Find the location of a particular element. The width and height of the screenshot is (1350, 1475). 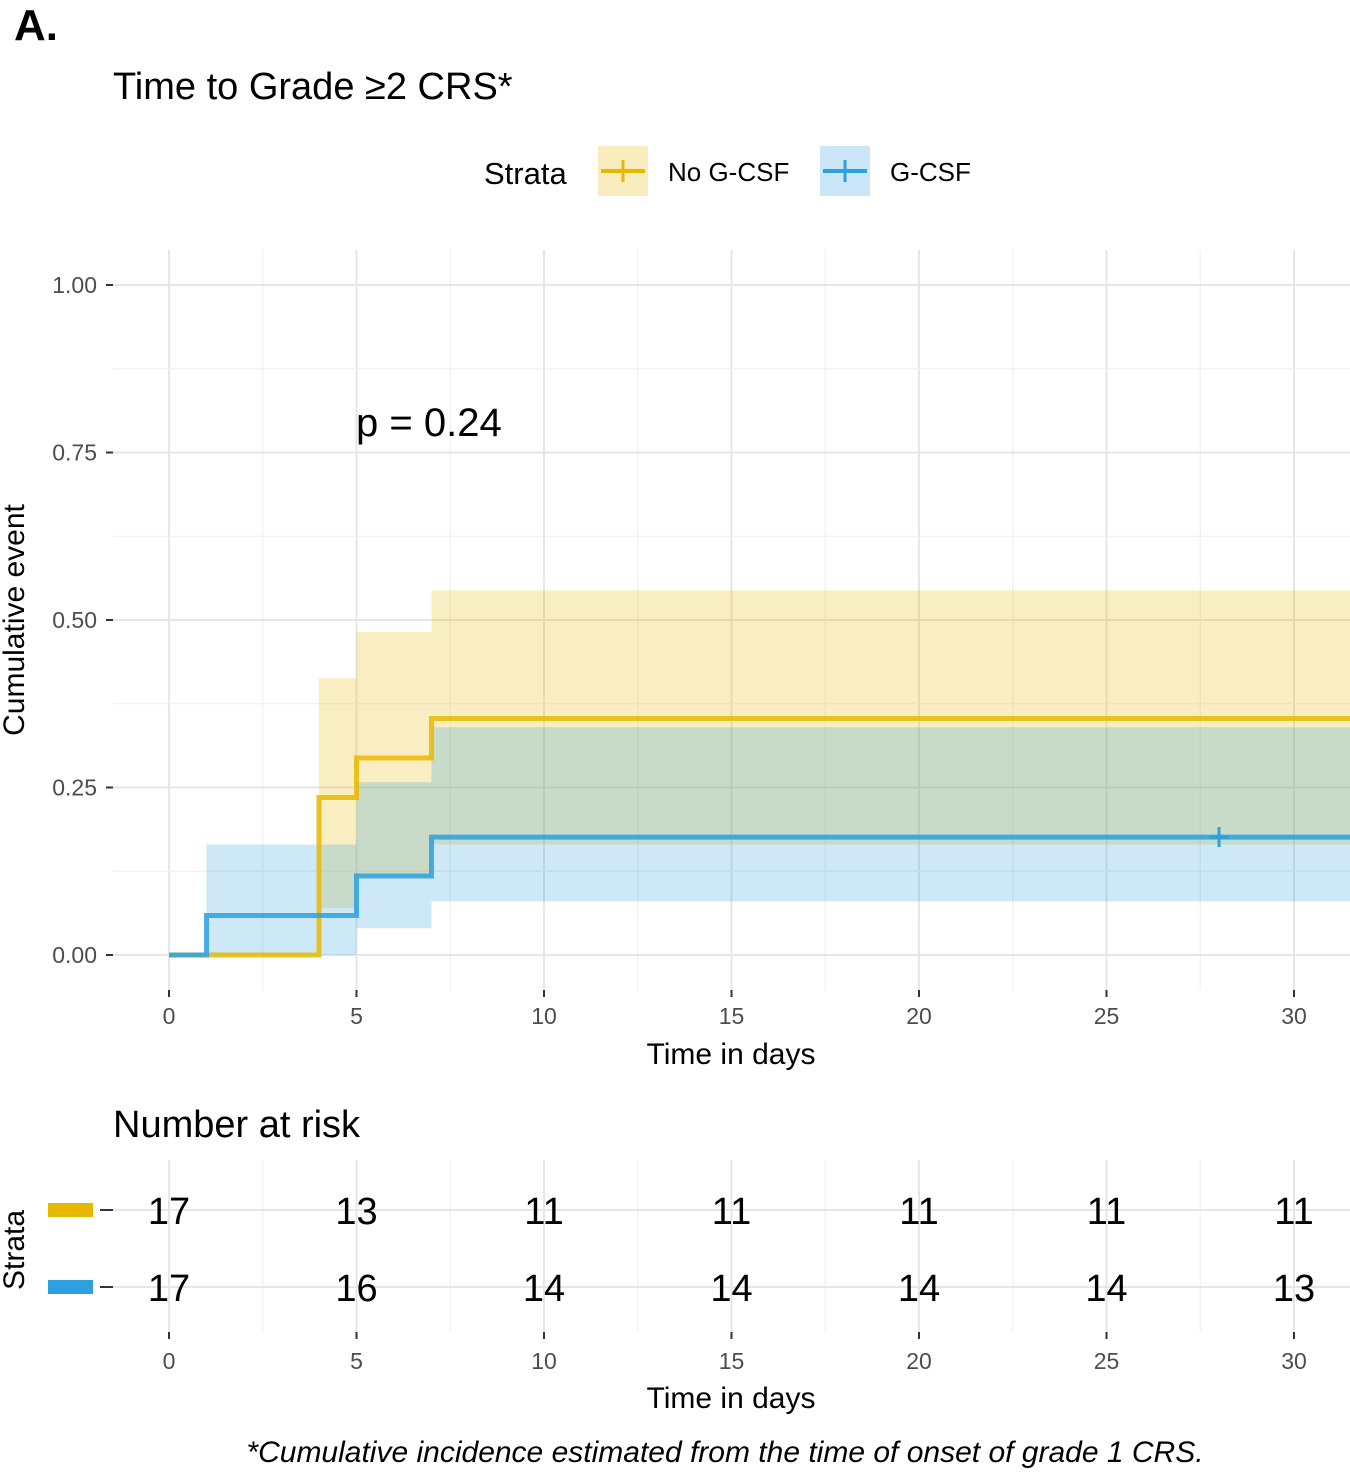

x-tick-label: 20 is located at coordinates (919, 1016).